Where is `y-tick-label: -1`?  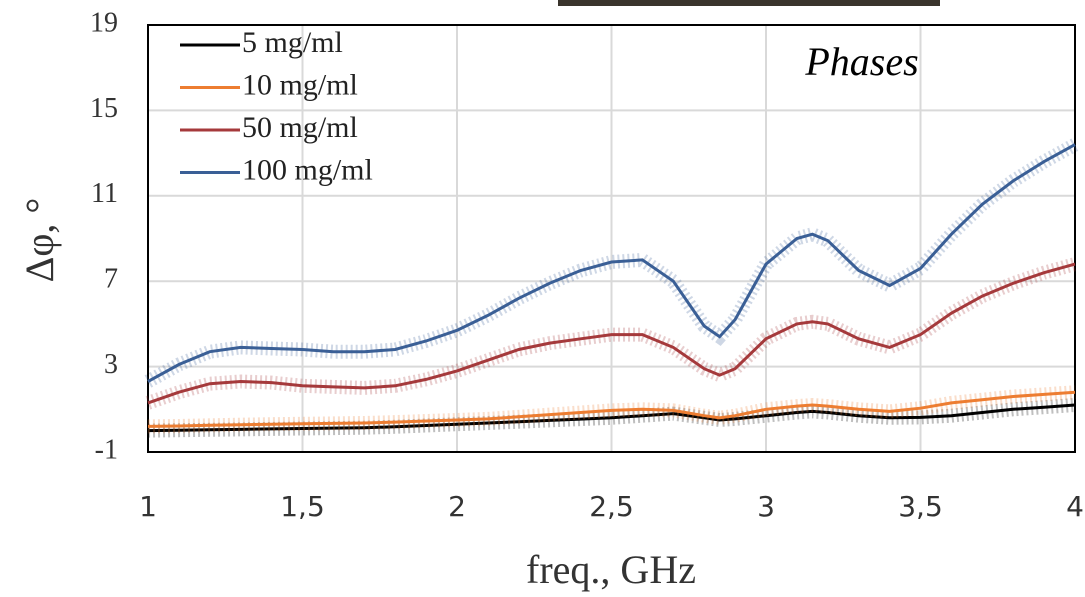 y-tick-label: -1 is located at coordinates (106, 449).